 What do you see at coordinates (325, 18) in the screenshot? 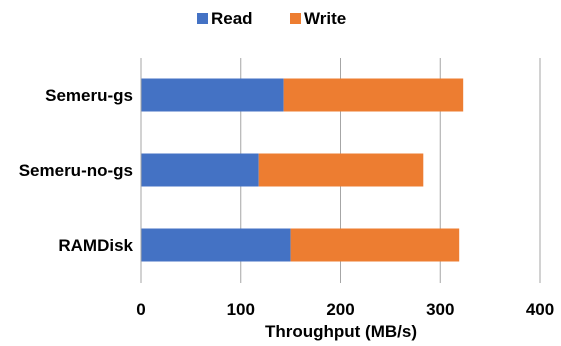
I see `legend-label-write: Write` at bounding box center [325, 18].